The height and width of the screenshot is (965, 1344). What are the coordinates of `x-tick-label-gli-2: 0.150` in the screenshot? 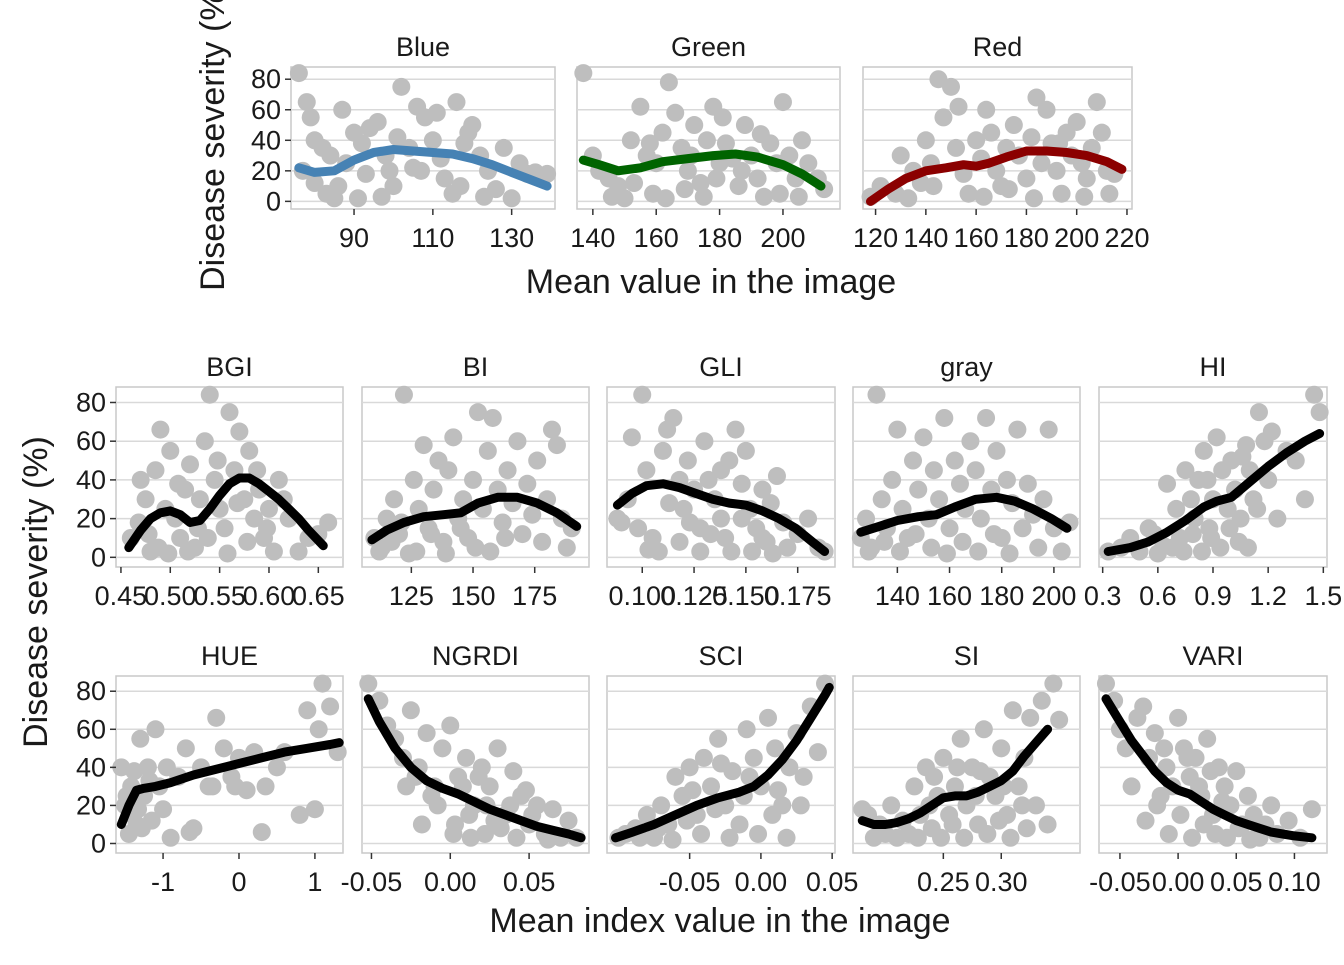 It's located at (746, 596).